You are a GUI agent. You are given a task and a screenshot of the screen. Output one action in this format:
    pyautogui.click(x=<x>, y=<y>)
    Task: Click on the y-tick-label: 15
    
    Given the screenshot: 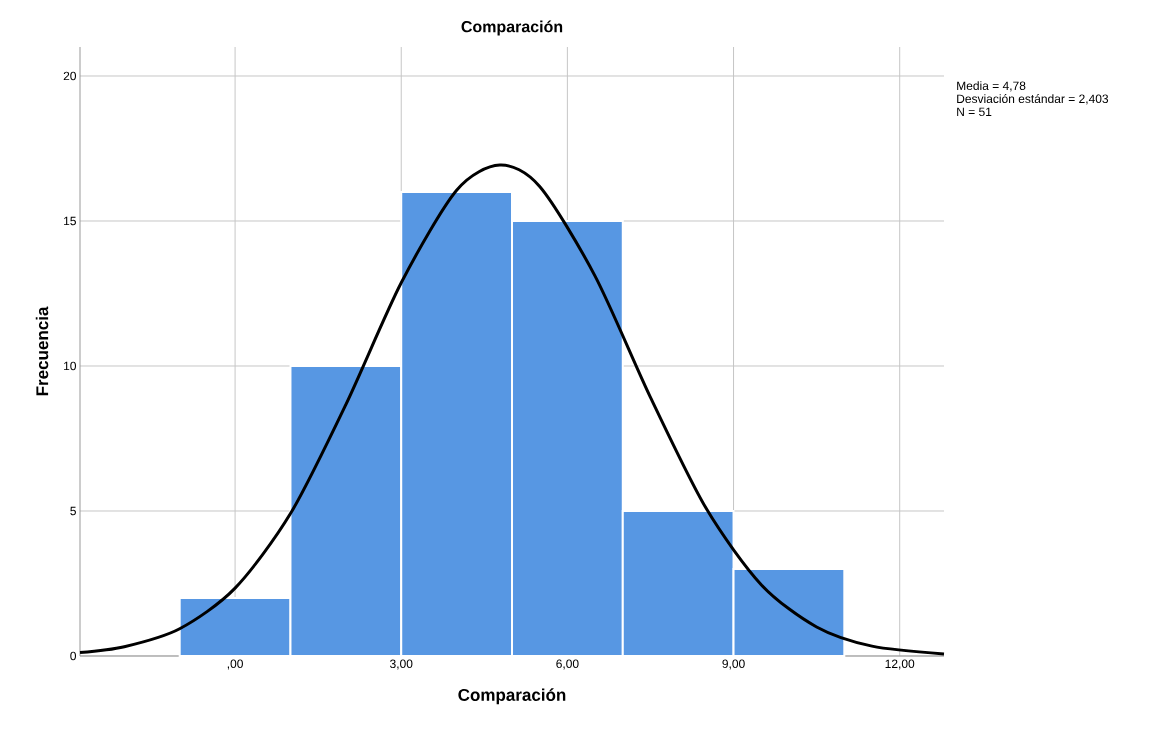 What is the action you would take?
    pyautogui.click(x=70, y=221)
    